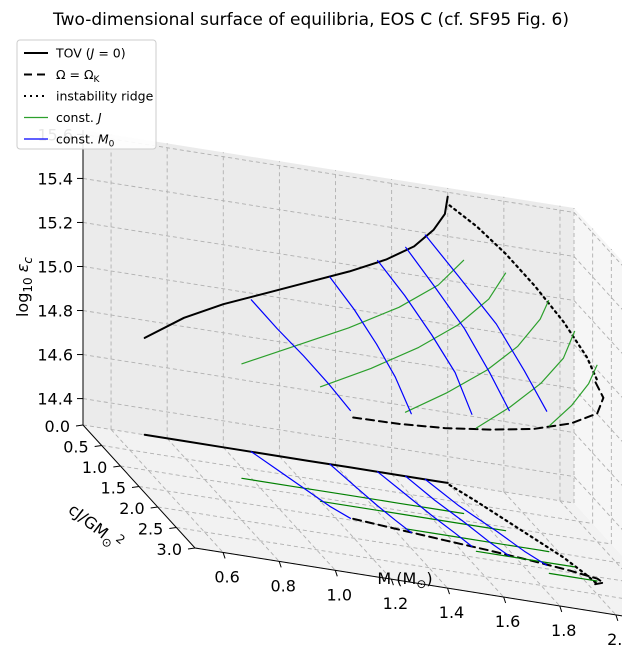  I want to click on legend-label: const. M0, so click(85, 141).